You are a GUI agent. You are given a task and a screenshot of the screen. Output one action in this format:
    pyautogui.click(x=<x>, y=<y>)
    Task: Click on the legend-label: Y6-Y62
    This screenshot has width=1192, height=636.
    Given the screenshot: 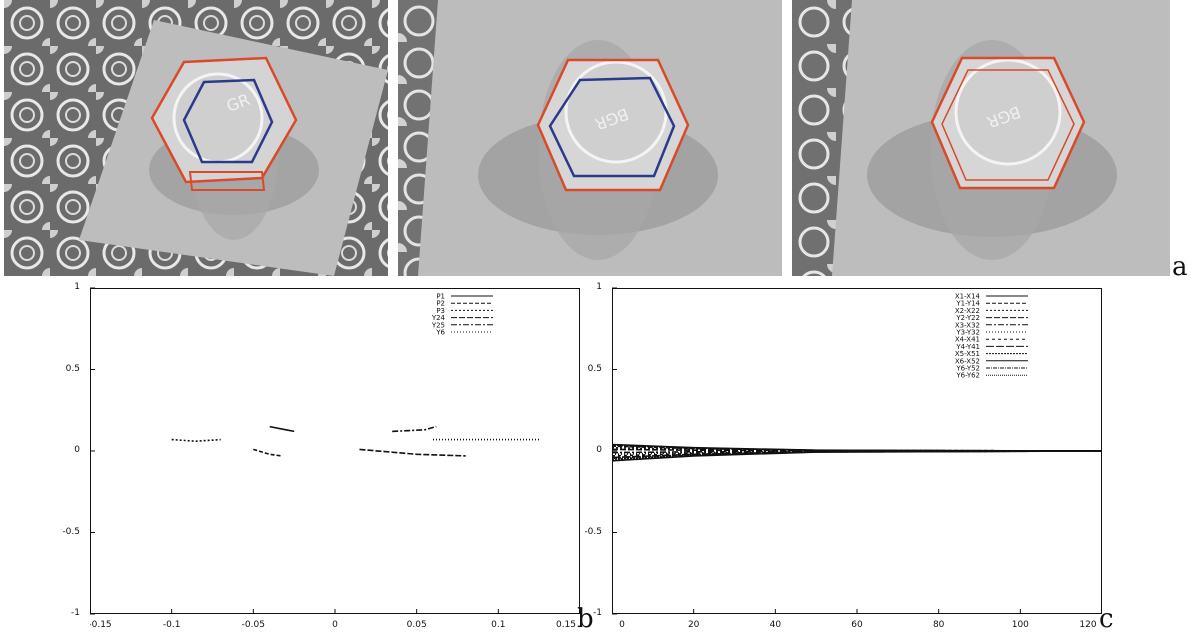 What is the action you would take?
    pyautogui.click(x=967, y=376)
    